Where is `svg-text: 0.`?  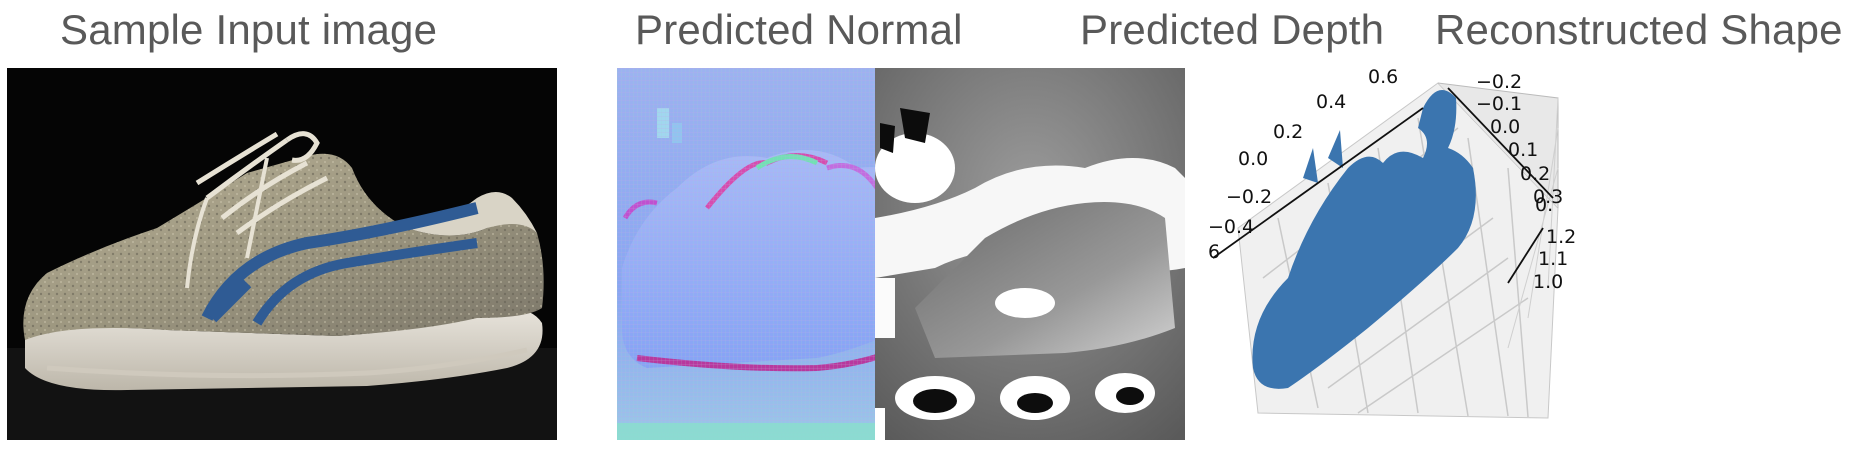
svg-text: 0. is located at coordinates (1544, 205).